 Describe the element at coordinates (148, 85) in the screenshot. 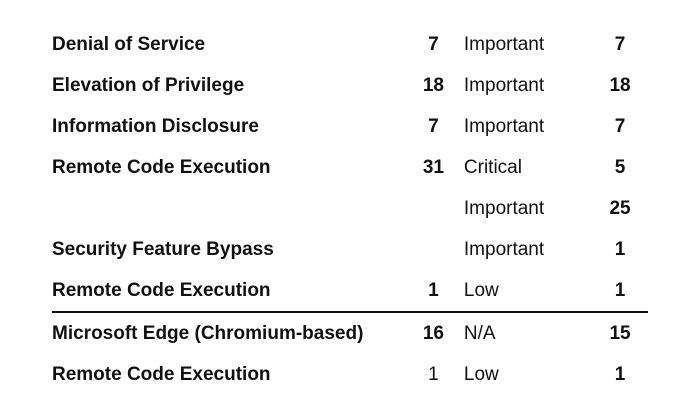

I see `category-cell: Elevation of Privilege` at that location.